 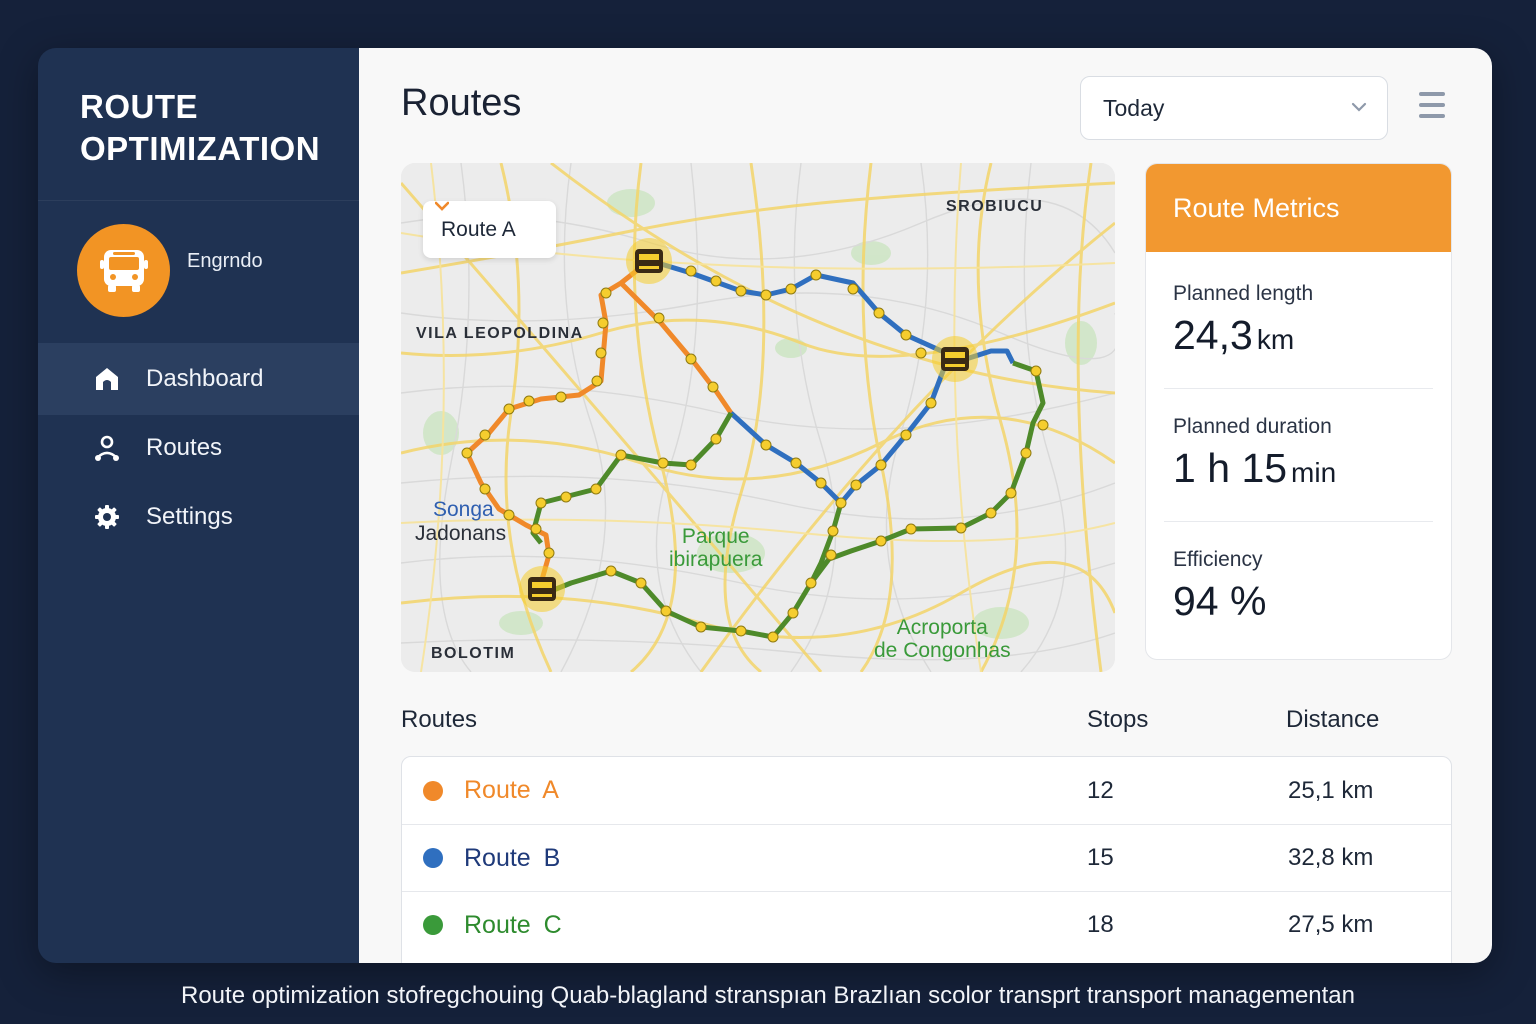 I want to click on duration-hours-unit: h, so click(x=1219, y=468).